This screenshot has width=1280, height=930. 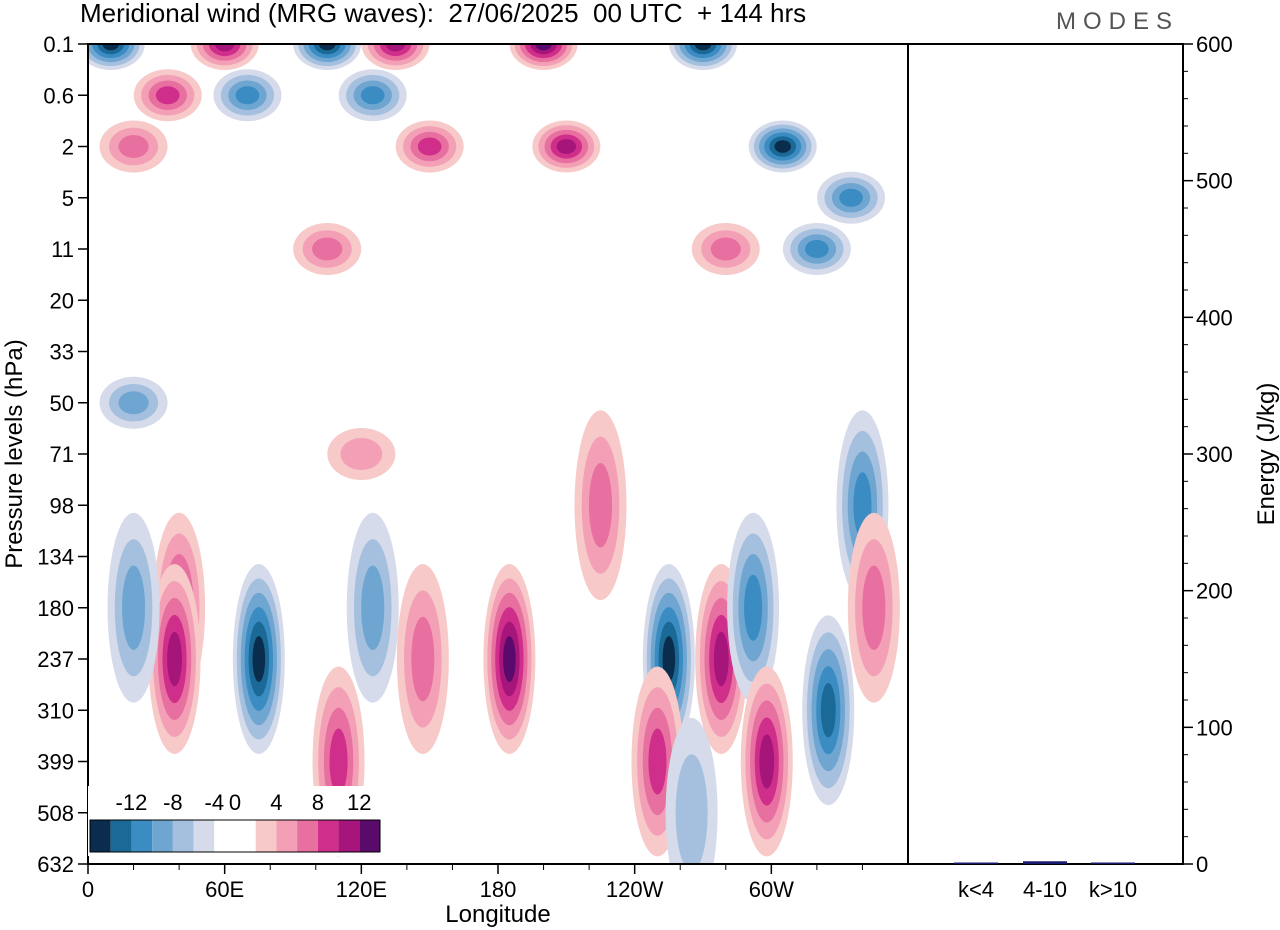 What do you see at coordinates (497, 914) in the screenshot?
I see `x-axis-title: Longitude` at bounding box center [497, 914].